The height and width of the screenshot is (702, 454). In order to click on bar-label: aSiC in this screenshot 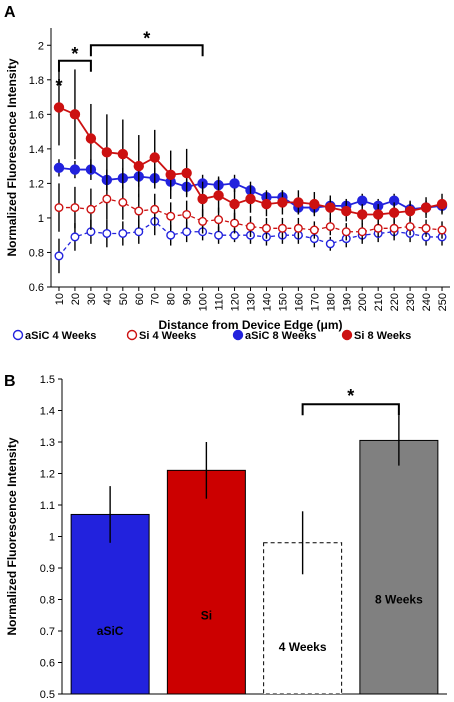, I will do `click(110, 631)`.